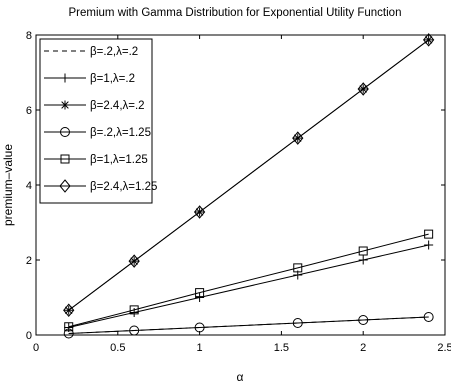 Image resolution: width=451 pixels, height=386 pixels. What do you see at coordinates (120, 133) in the screenshot?
I see `legend-label-4: β=.2,λ=1.25` at bounding box center [120, 133].